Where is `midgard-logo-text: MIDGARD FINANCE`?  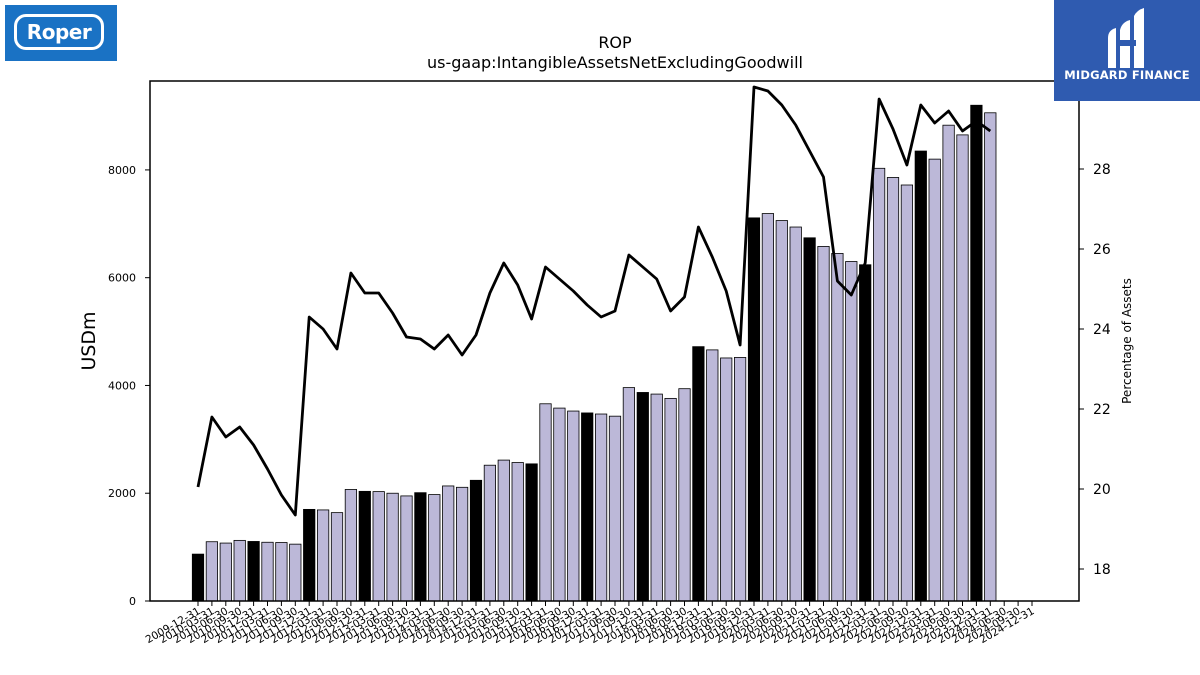
midgard-logo-text: MIDGARD FINANCE is located at coordinates (1127, 75).